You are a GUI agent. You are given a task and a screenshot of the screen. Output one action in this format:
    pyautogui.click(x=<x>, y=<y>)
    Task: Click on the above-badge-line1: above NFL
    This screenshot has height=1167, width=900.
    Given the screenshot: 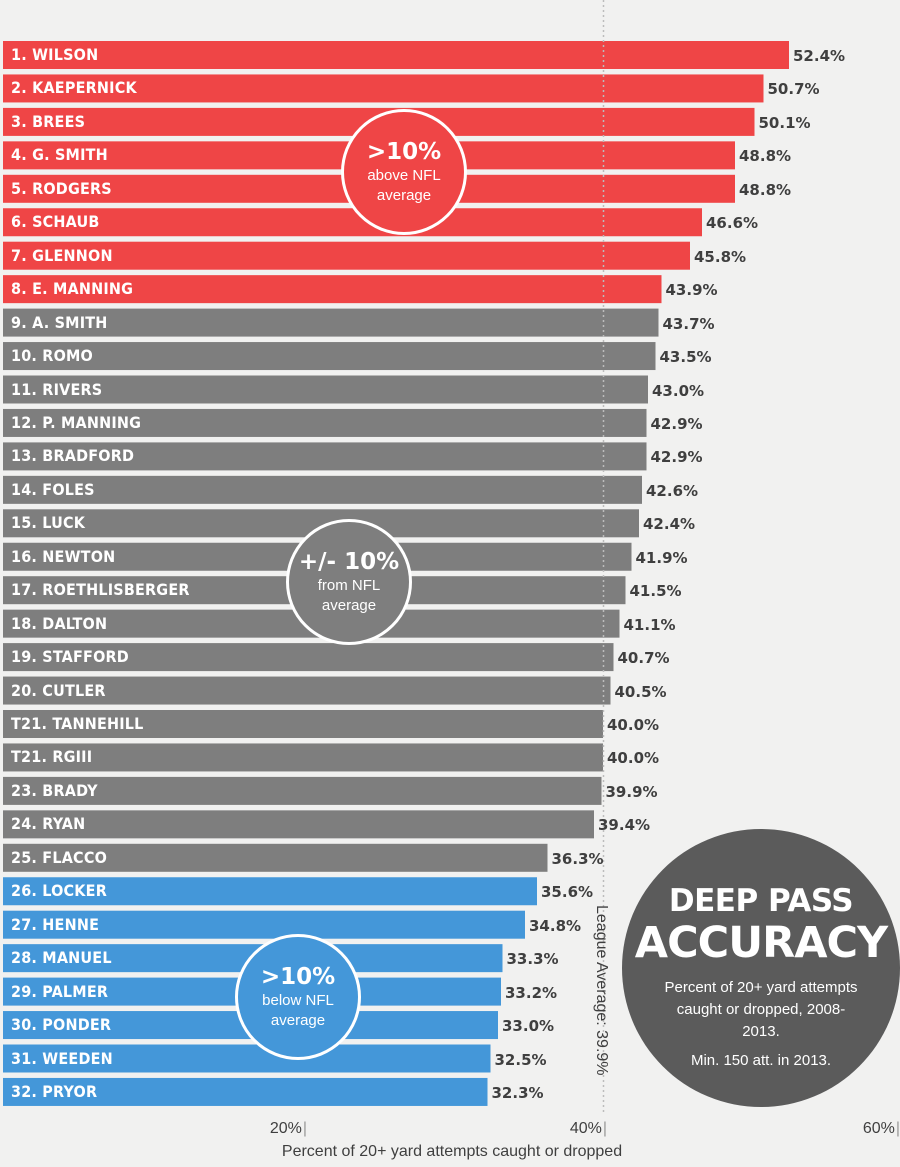 What is the action you would take?
    pyautogui.click(x=404, y=175)
    